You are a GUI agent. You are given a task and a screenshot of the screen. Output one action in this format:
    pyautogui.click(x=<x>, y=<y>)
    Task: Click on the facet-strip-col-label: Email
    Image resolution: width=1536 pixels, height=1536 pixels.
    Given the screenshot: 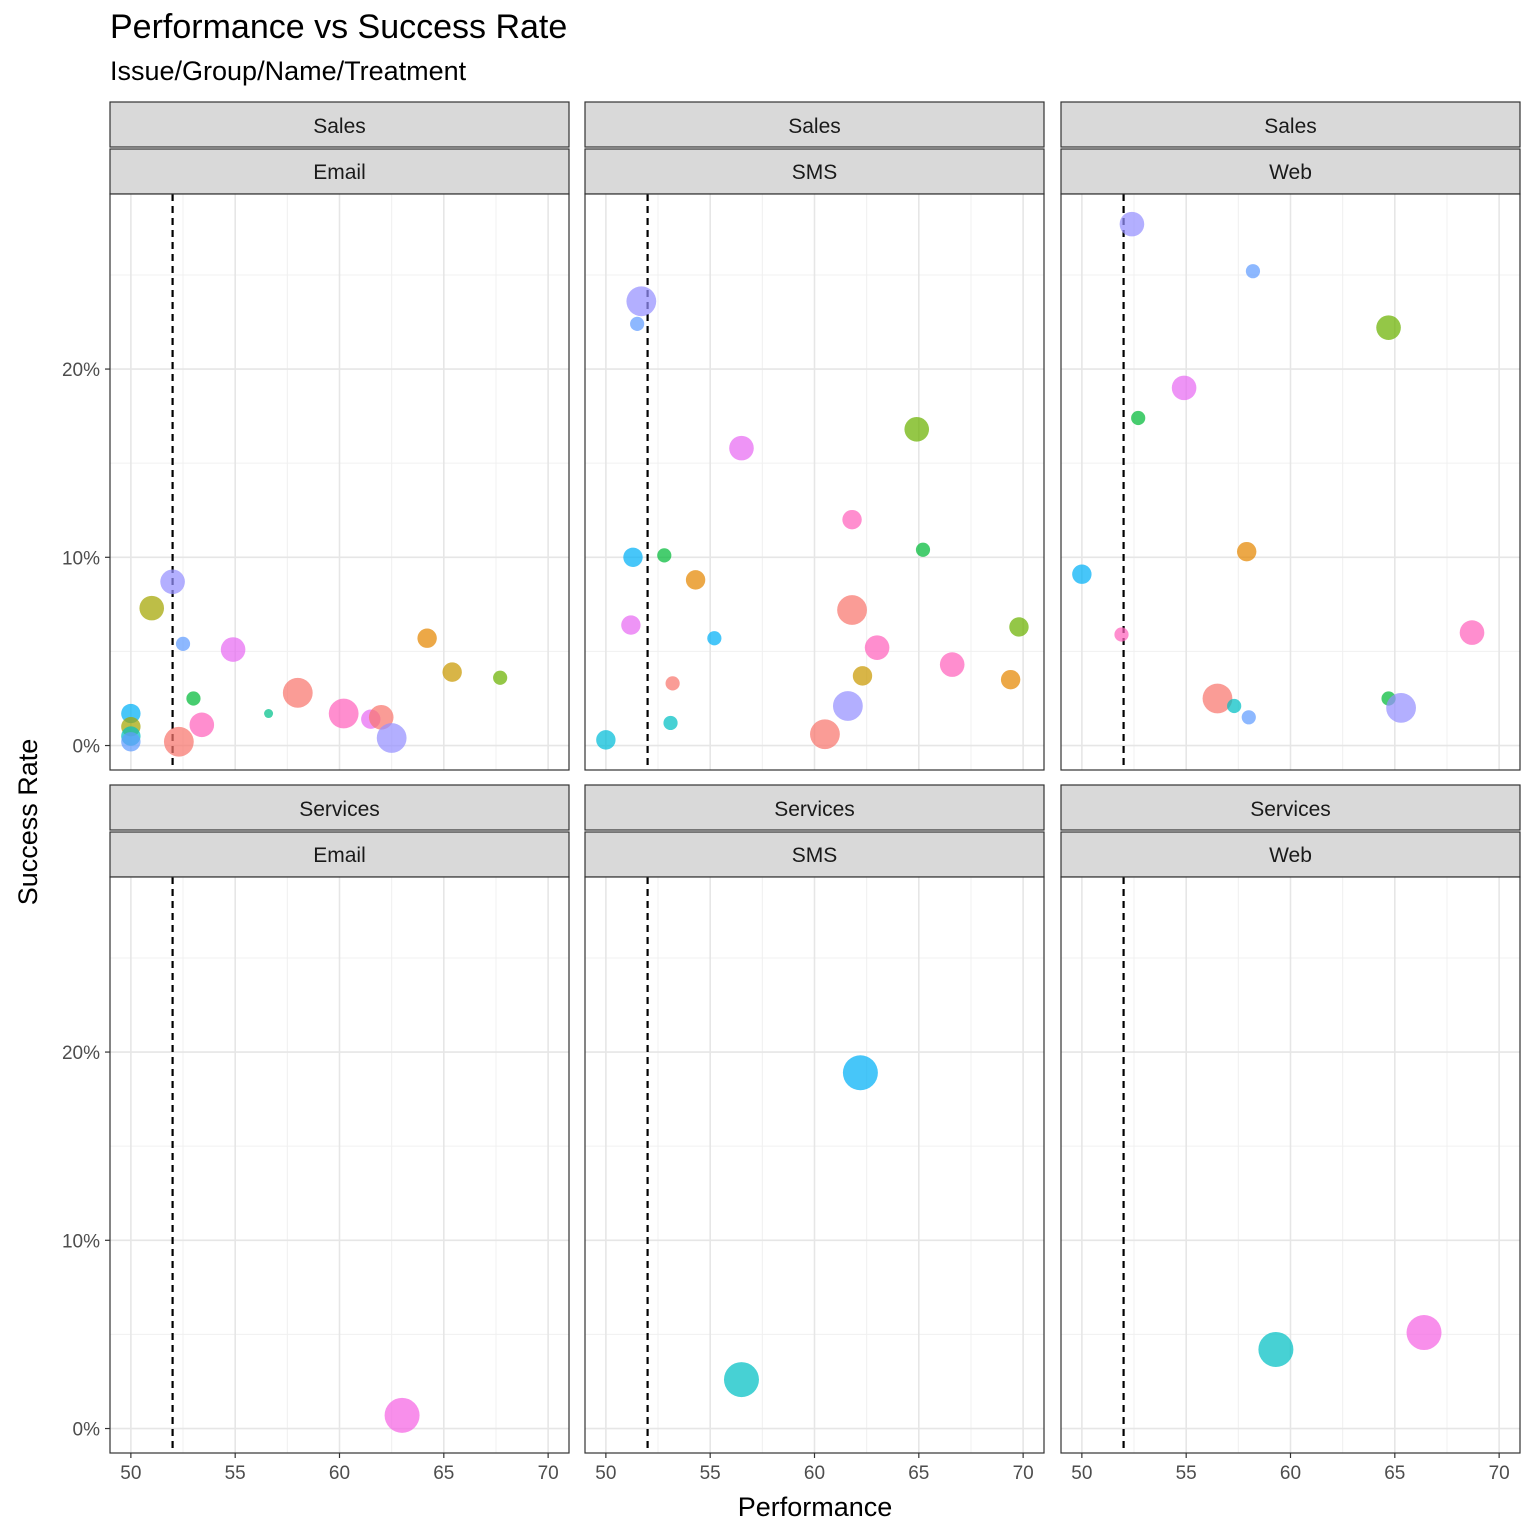 What is the action you would take?
    pyautogui.click(x=339, y=172)
    